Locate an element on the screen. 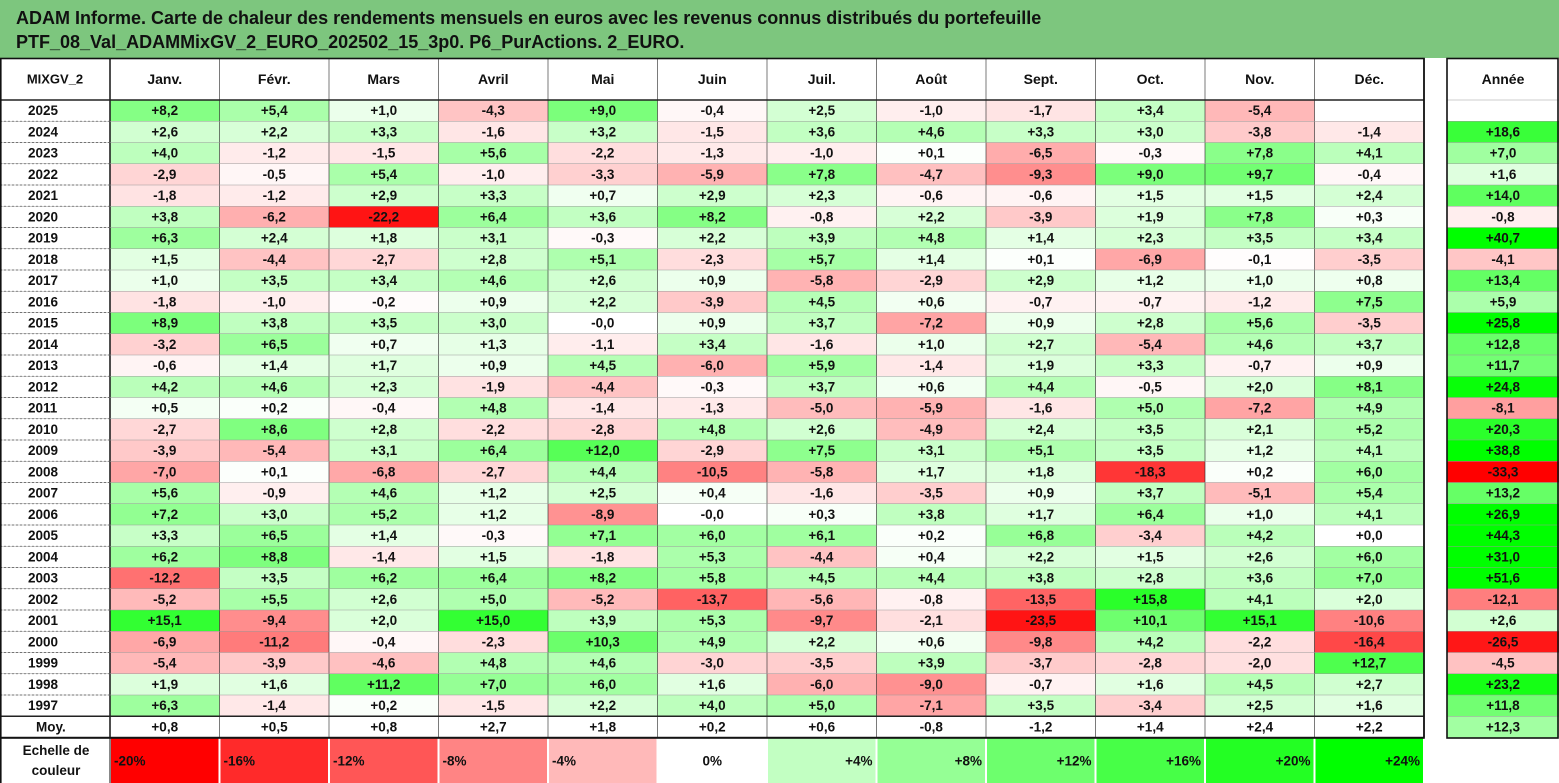  cell-value: -13,7 is located at coordinates (712, 599).